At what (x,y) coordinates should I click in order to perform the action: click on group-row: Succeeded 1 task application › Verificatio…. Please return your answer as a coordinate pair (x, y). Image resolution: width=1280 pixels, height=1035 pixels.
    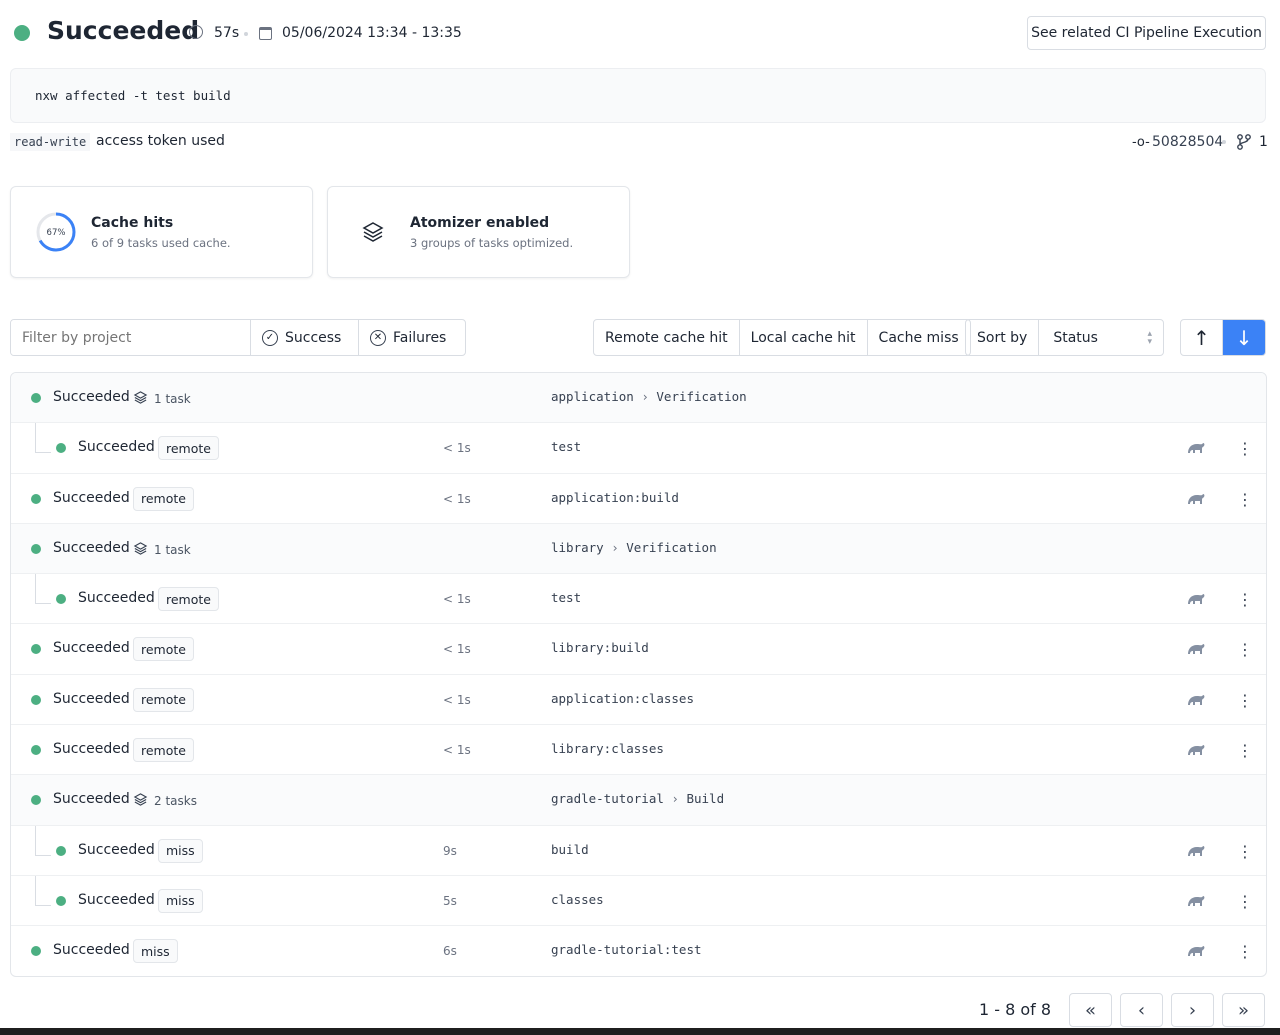
    Looking at the image, I should click on (638, 398).